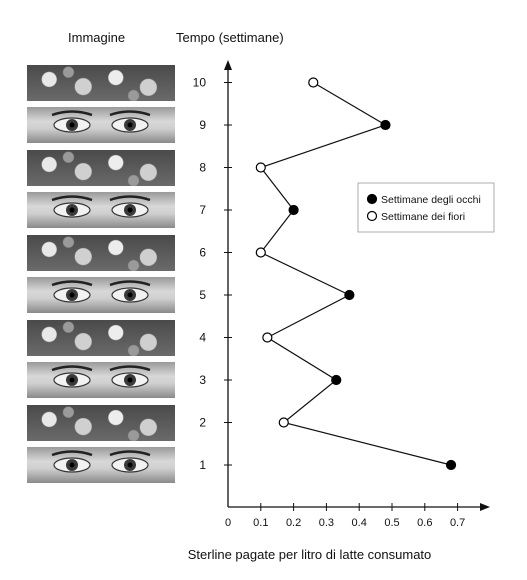  Describe the element at coordinates (97, 37) in the screenshot. I see `image-column-header: Immagine` at that location.